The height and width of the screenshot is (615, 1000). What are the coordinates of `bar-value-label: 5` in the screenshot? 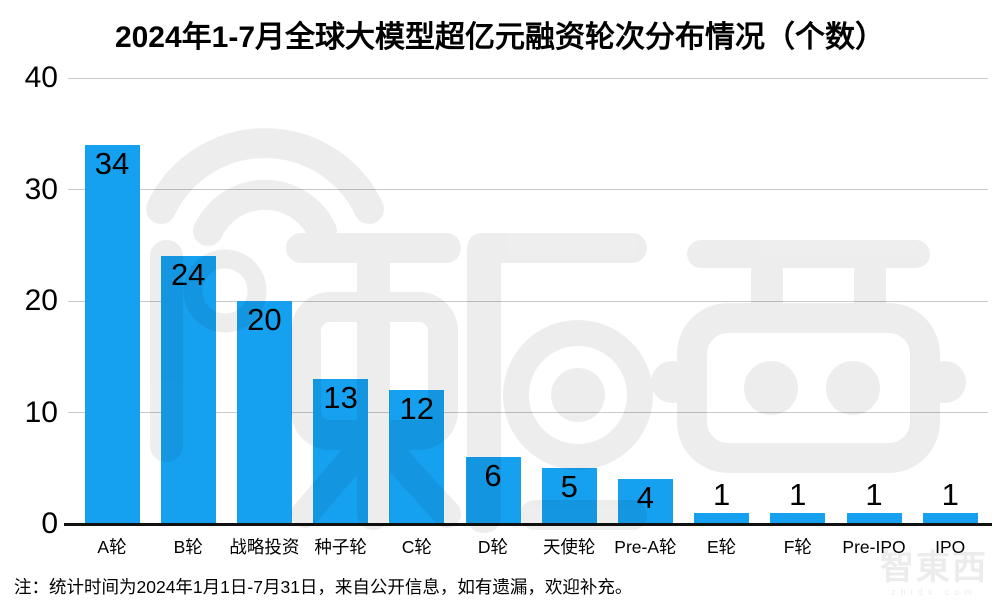 It's located at (569, 487).